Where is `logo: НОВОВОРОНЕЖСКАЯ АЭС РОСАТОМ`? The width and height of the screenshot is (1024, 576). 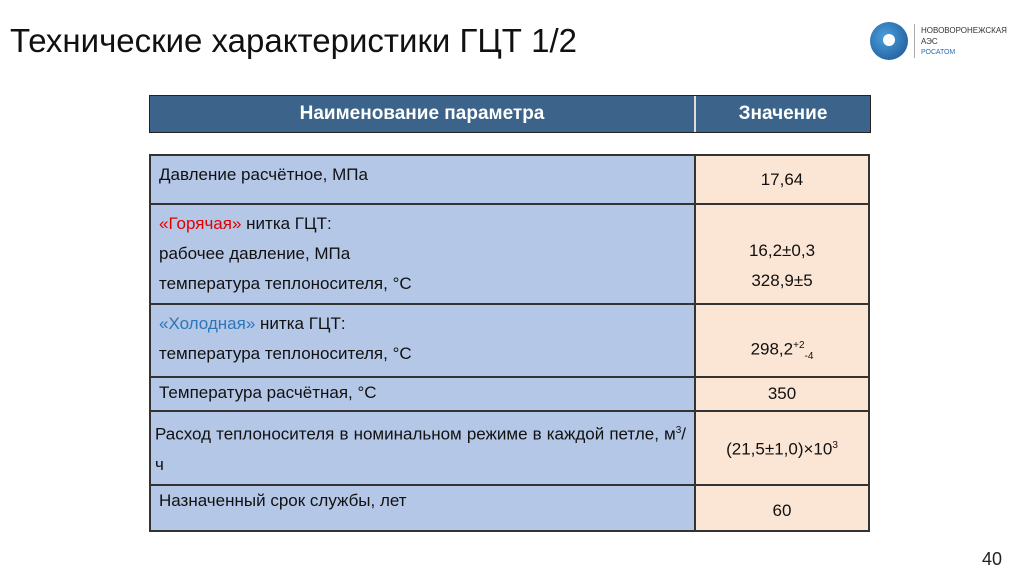 logo: НОВОВОРОНЕЖСКАЯ АЭС РОСАТОМ is located at coordinates (938, 41).